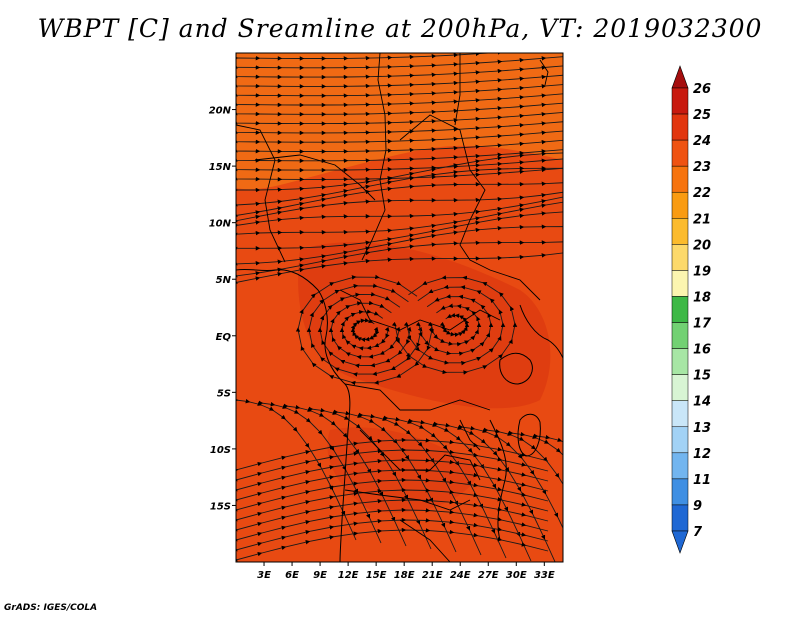 This screenshot has height=618, width=800. I want to click on colorbar-label: 23, so click(702, 167).